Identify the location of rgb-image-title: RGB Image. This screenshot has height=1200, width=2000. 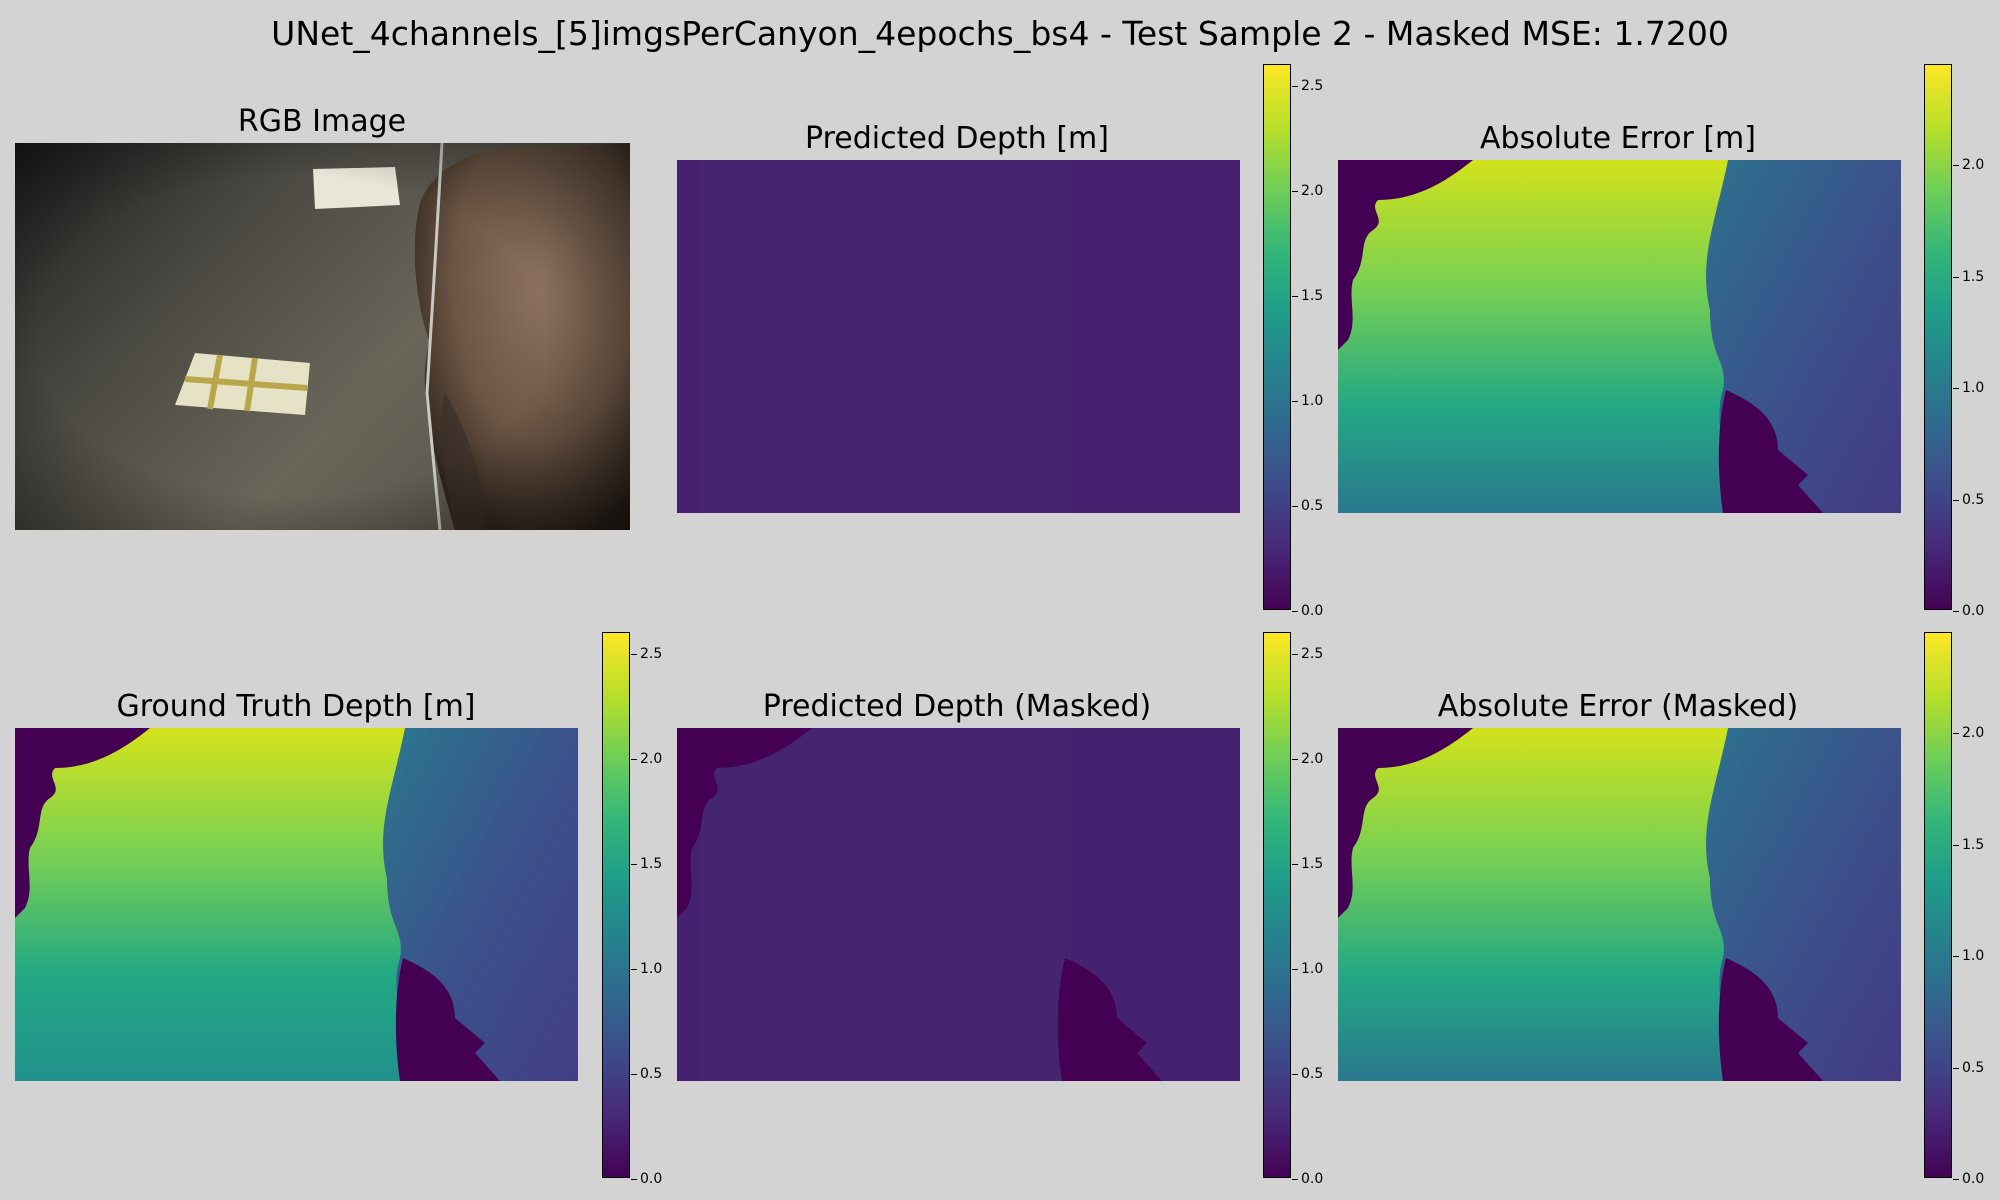
(322, 121).